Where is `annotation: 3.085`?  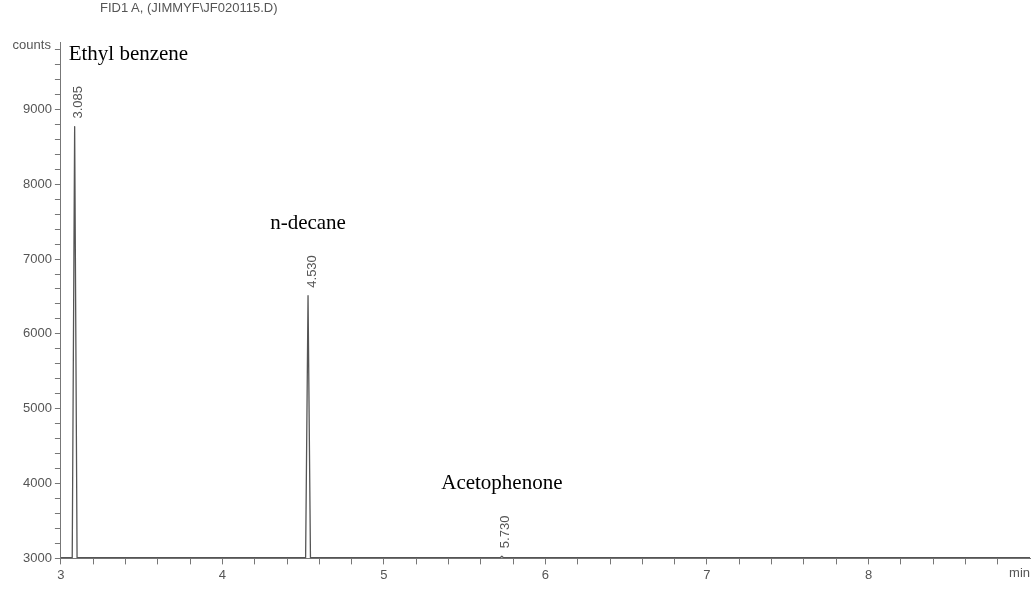 annotation: 3.085 is located at coordinates (78, 102).